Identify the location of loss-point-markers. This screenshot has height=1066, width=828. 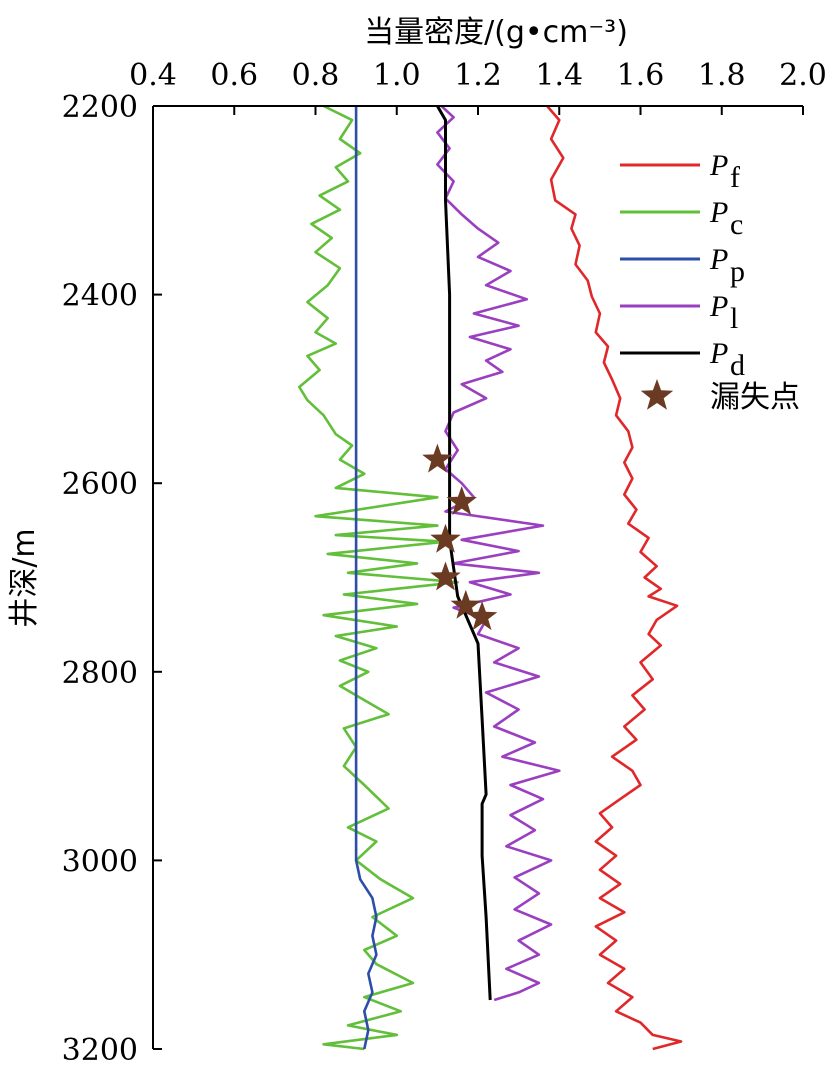
(460, 537).